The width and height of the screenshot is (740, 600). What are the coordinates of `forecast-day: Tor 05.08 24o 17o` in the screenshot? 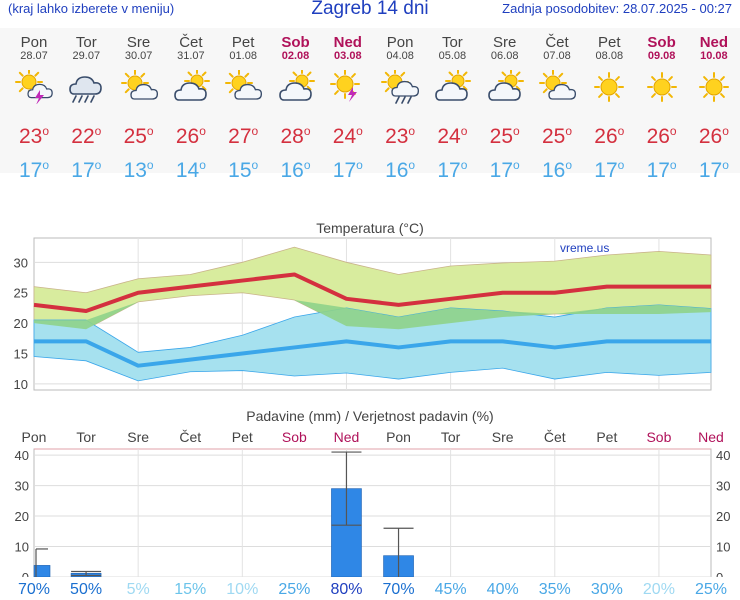 It's located at (452, 105).